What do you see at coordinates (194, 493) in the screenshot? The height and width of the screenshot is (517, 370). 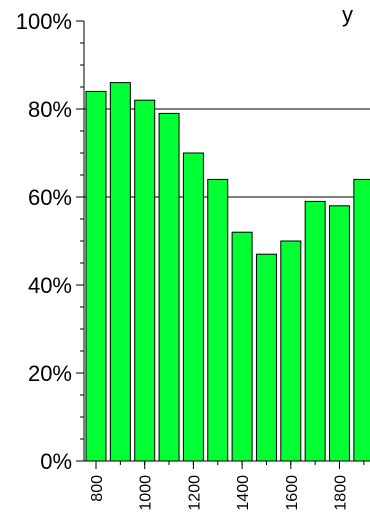 I see `x-tick-label: 1200` at bounding box center [194, 493].